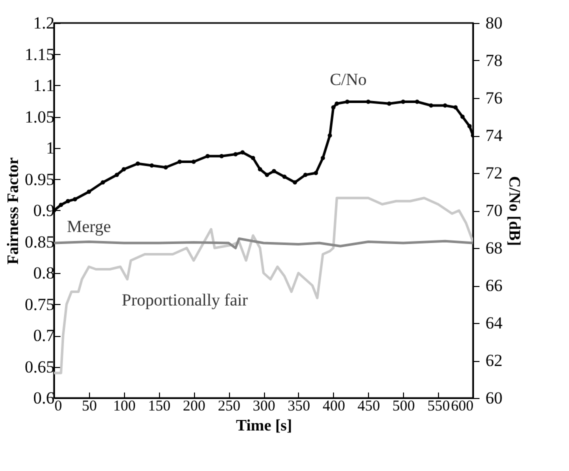 This screenshot has height=471, width=569. Describe the element at coordinates (403, 406) in the screenshot. I see `x-tick-label: 500` at that location.